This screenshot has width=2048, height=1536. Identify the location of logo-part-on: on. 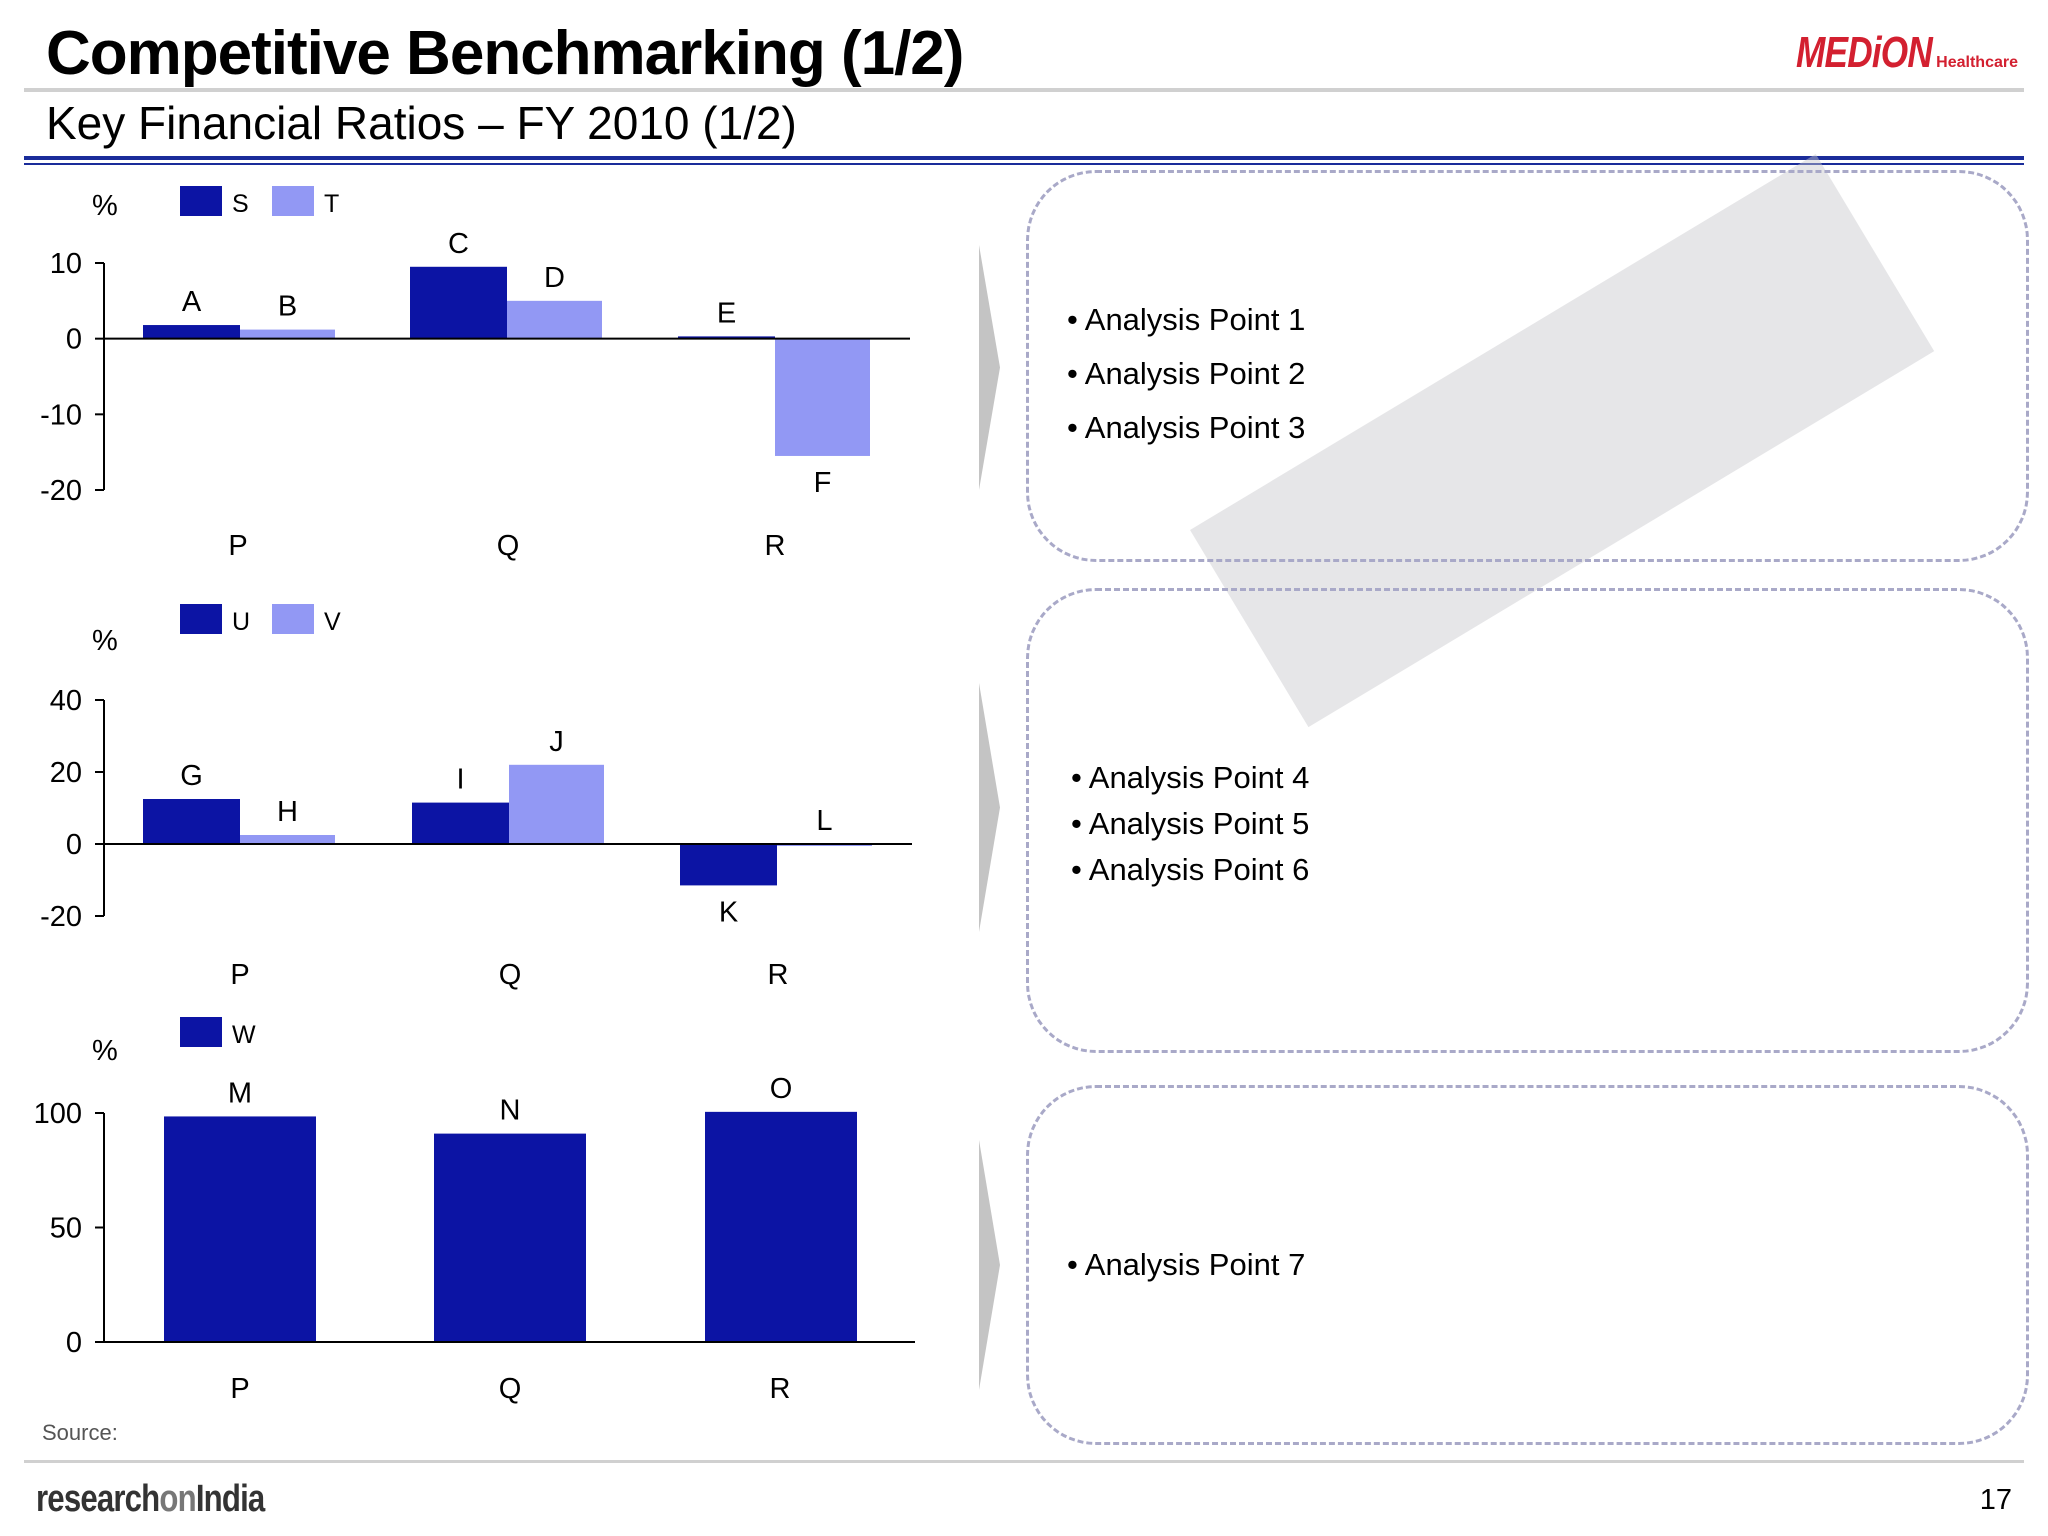
(177, 1499).